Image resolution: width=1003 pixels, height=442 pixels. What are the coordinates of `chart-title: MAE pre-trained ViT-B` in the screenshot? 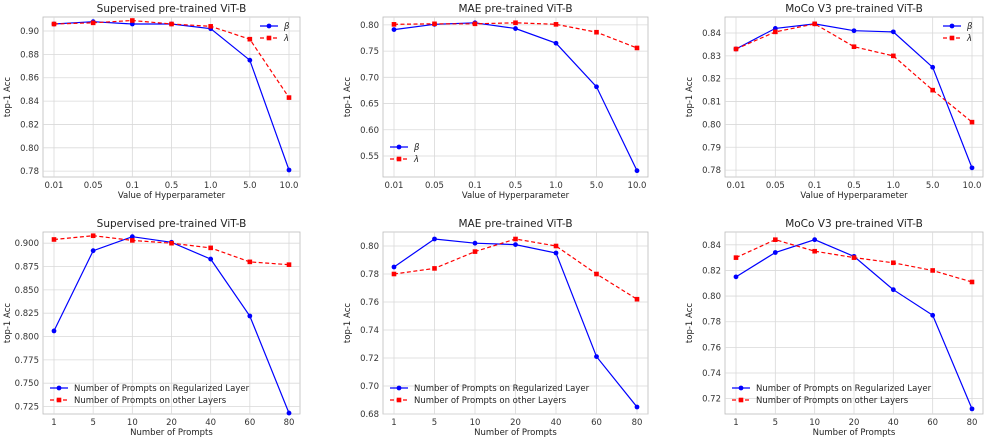 It's located at (515, 224).